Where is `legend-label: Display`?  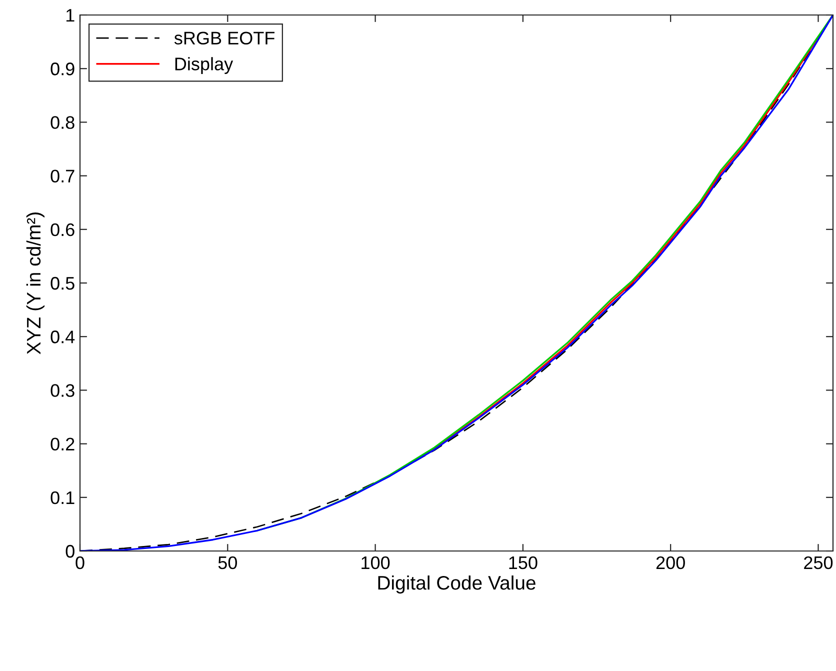 legend-label: Display is located at coordinates (204, 65).